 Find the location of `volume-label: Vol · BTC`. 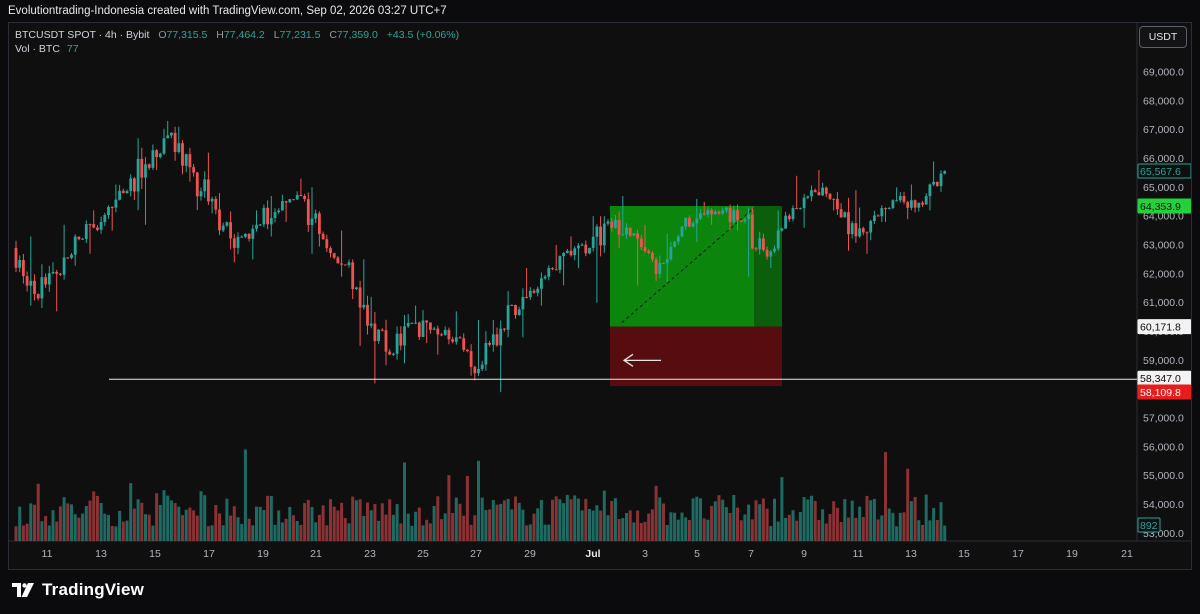

volume-label: Vol · BTC is located at coordinates (37, 49).